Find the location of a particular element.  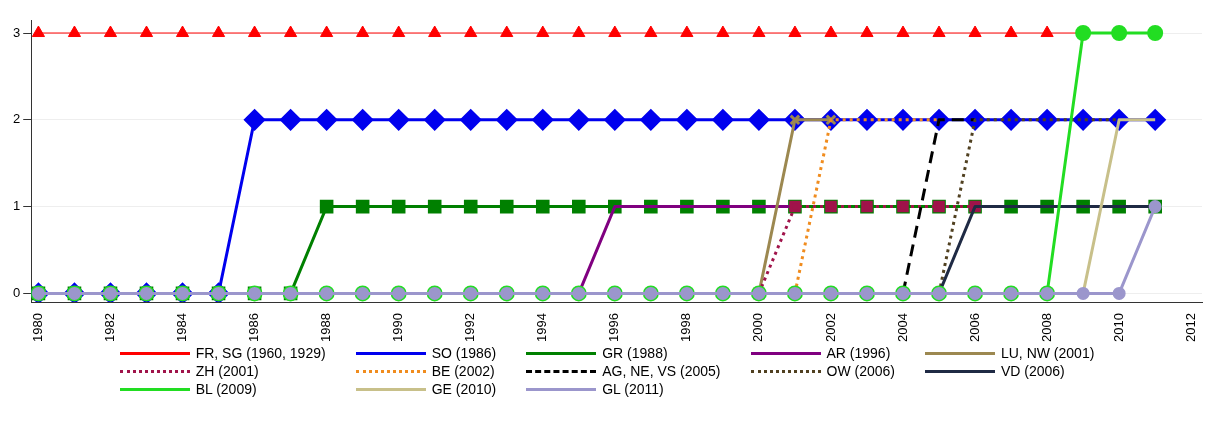

x-tick-label: 2008 is located at coordinates (1046, 327).